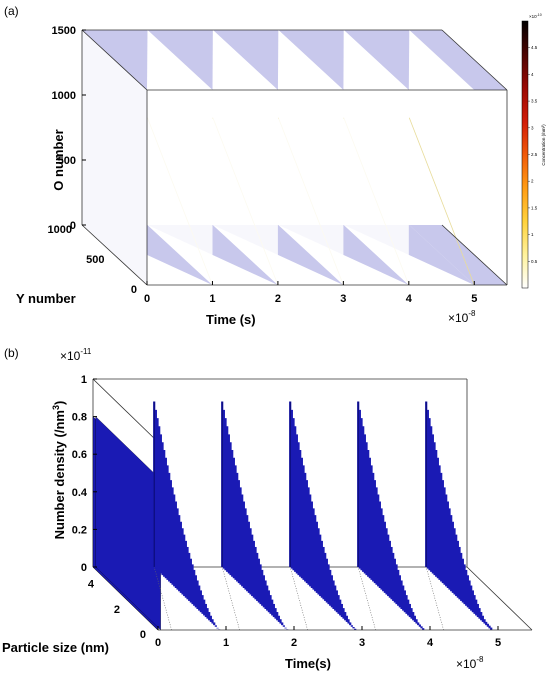  What do you see at coordinates (80, 493) in the screenshot?
I see `panel-b-z-tick-label: 0.4` at bounding box center [80, 493].